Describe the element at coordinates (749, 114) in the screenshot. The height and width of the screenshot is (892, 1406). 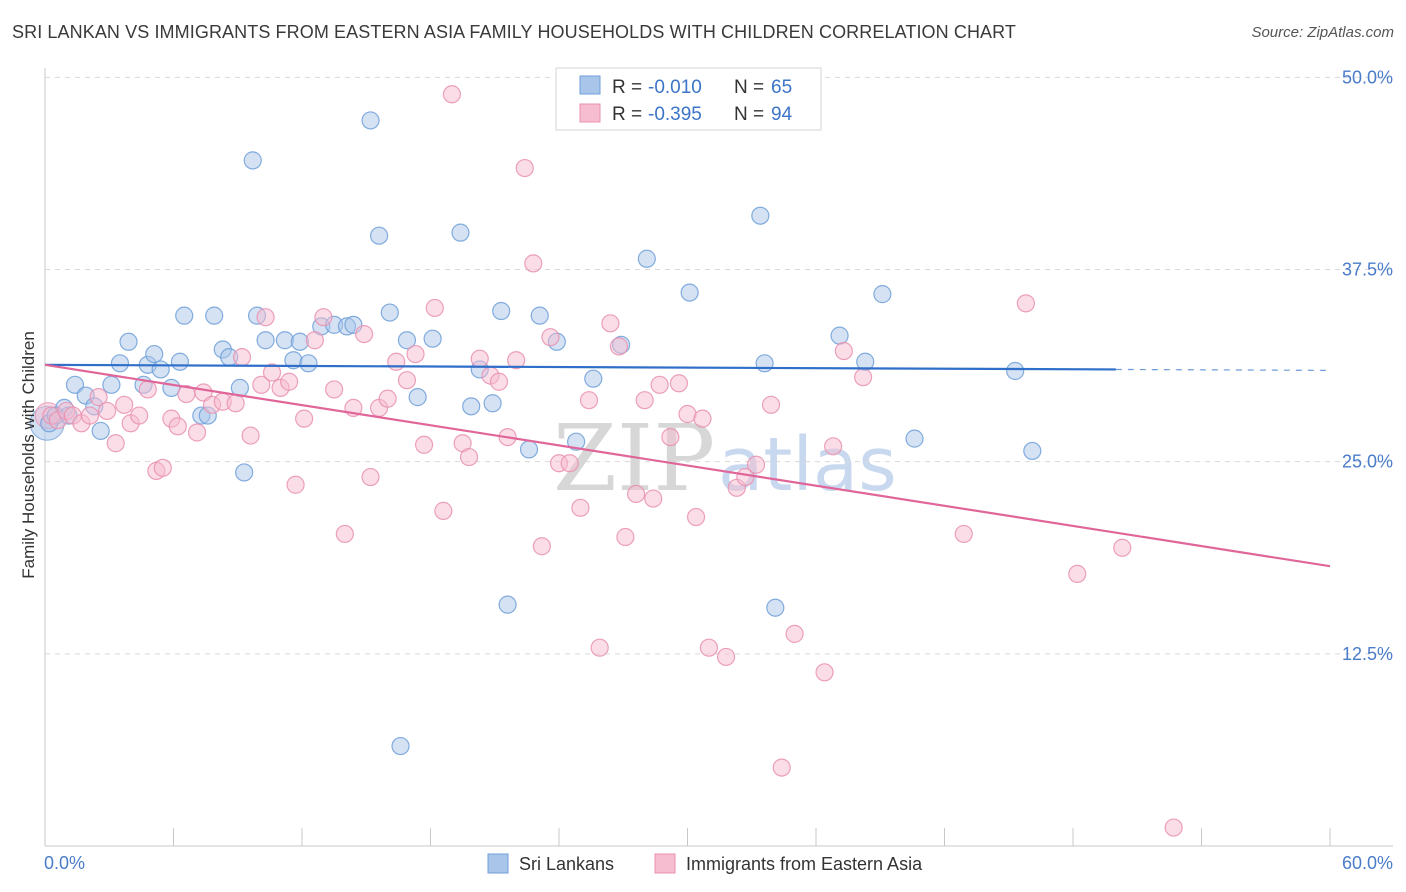
I see `legend-n-label-2: N =` at that location.